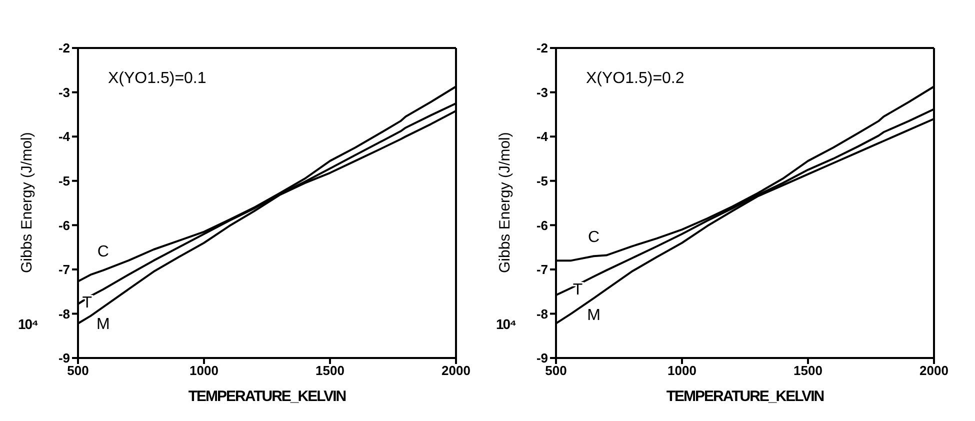 Image resolution: width=975 pixels, height=421 pixels. Describe the element at coordinates (635, 79) in the screenshot. I see `annotation: X(YO1.5)=0.2` at that location.